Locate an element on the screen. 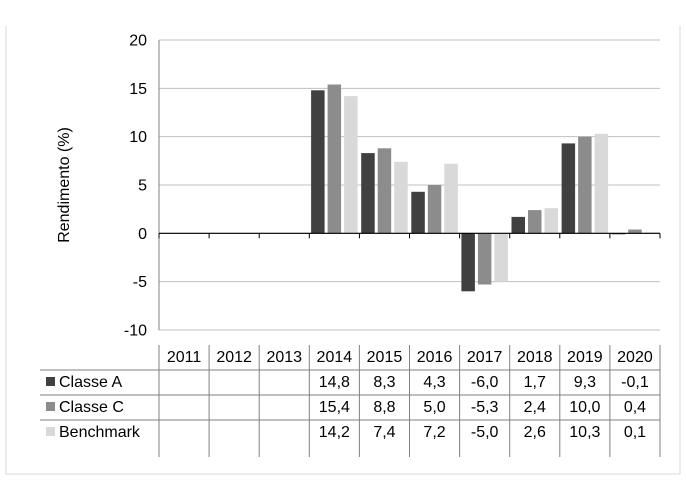  y-tick-labels: -10 -5 0 5 10 15 20 is located at coordinates (135, 186).